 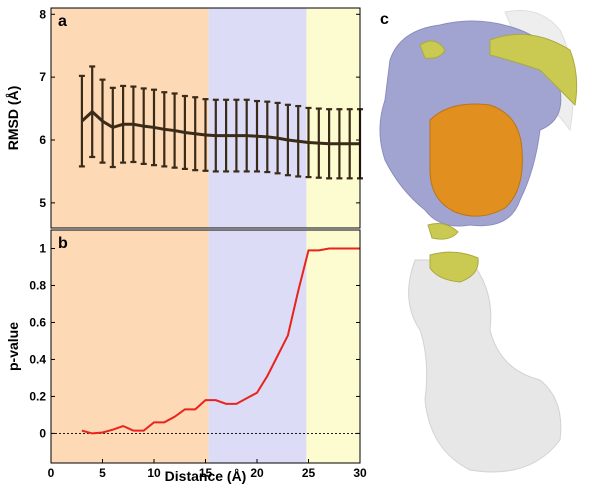 I want to click on y-axis-label: RMSD (Å), so click(x=13, y=118).